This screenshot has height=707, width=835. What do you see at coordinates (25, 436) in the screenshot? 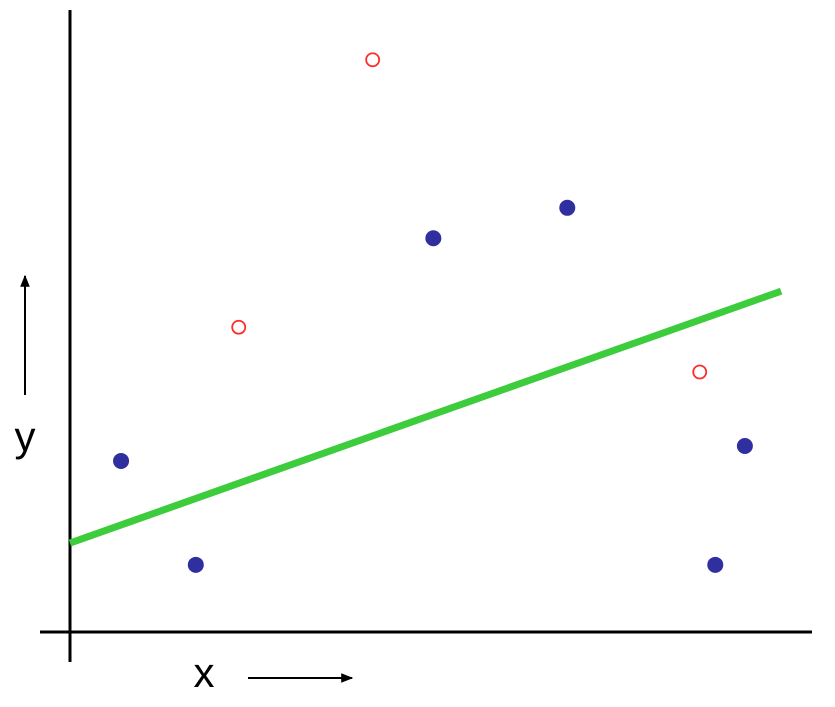
I see `y-axis-label: y` at bounding box center [25, 436].